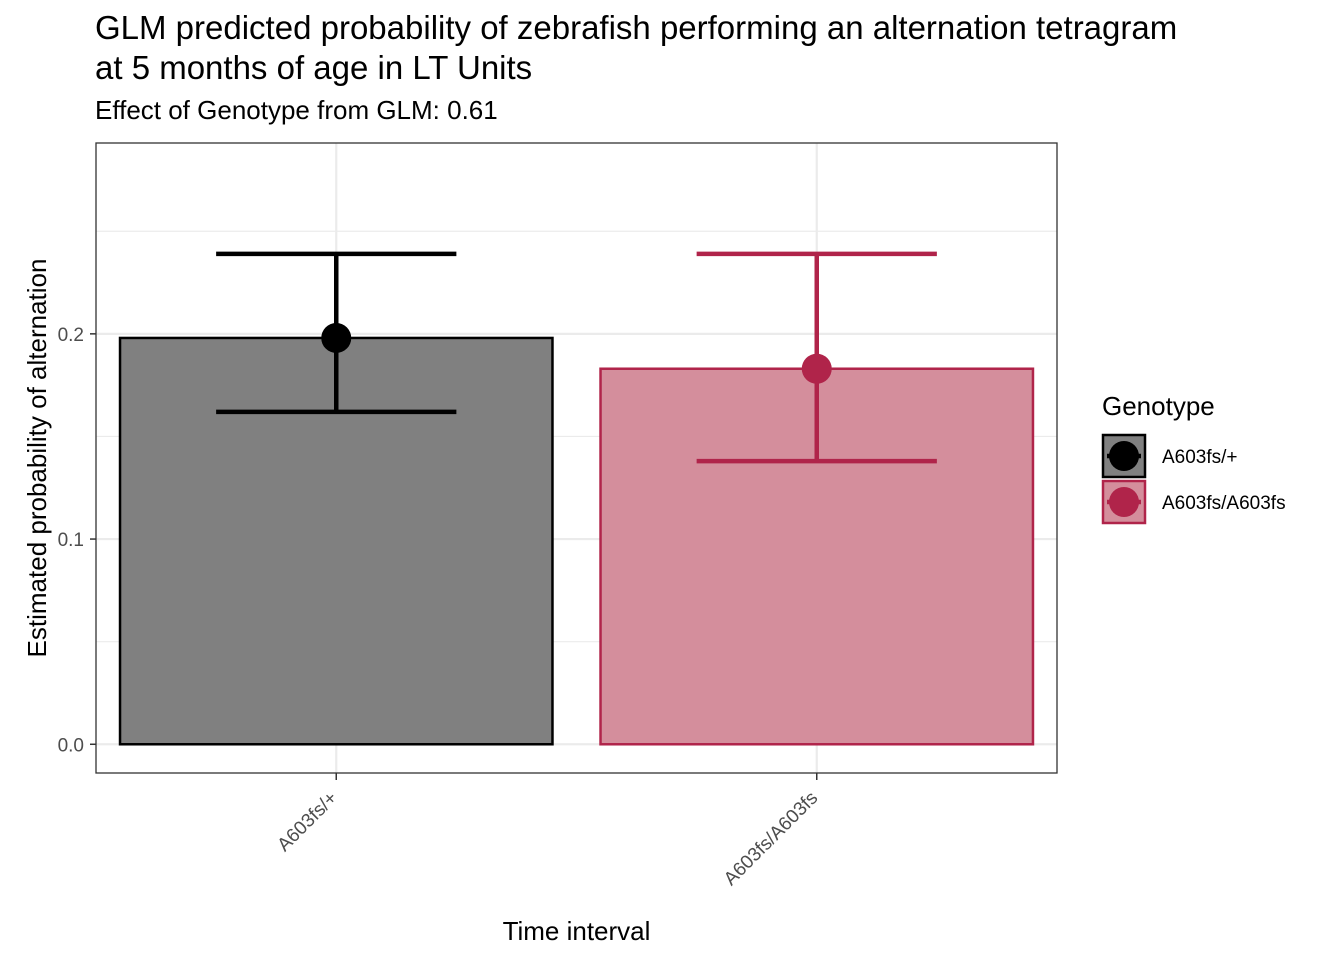  Describe the element at coordinates (37, 458) in the screenshot. I see `y-axis-title: Estimated probability of alternation` at that location.